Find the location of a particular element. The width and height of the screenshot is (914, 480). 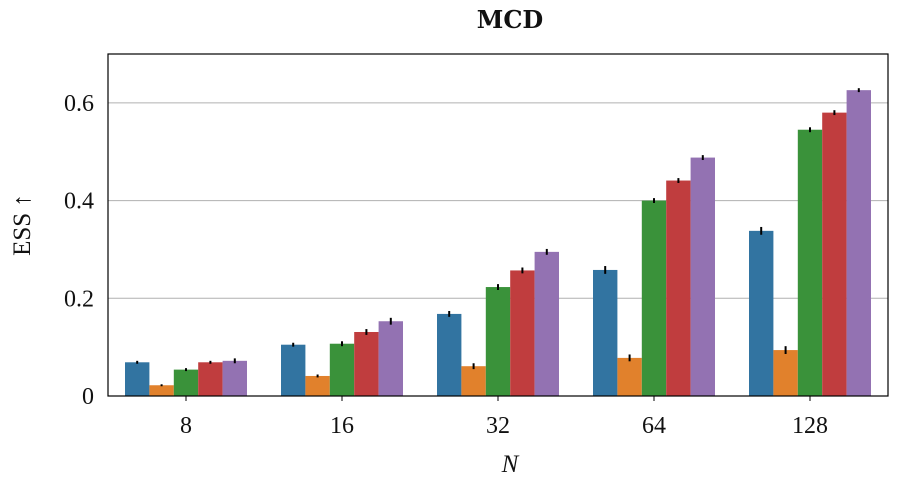

x-tick-label: 64 is located at coordinates (654, 426).